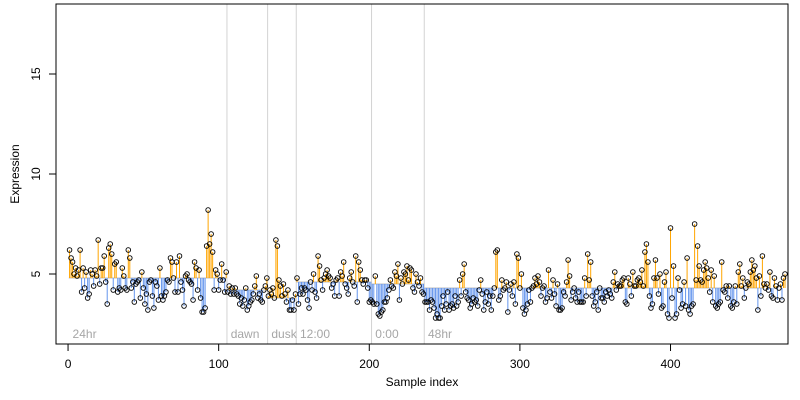 Image resolution: width=800 pixels, height=400 pixels. What do you see at coordinates (422, 382) in the screenshot?
I see `x-axis-label: Sample index` at bounding box center [422, 382].